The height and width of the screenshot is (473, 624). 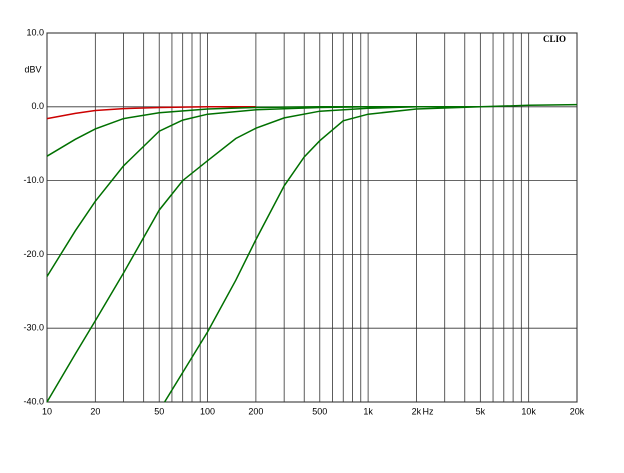 I want to click on x-tick-label: 1k, so click(x=368, y=411).